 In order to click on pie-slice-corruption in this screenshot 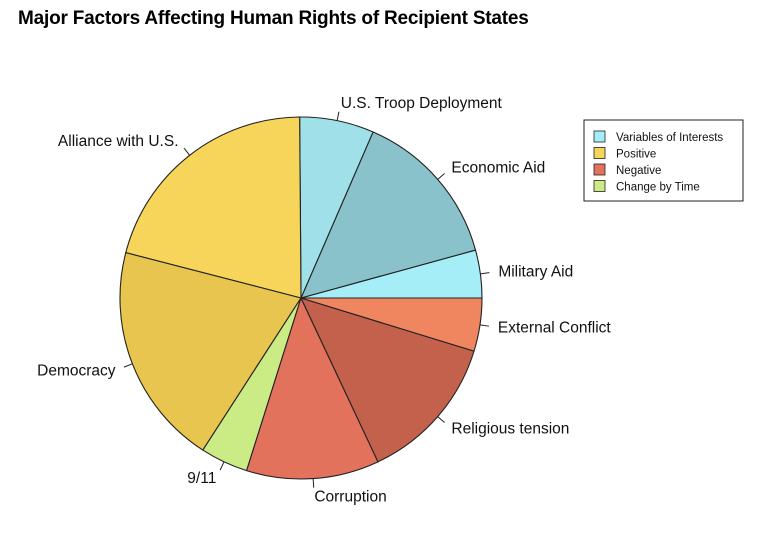, I will do `click(312, 388)`.